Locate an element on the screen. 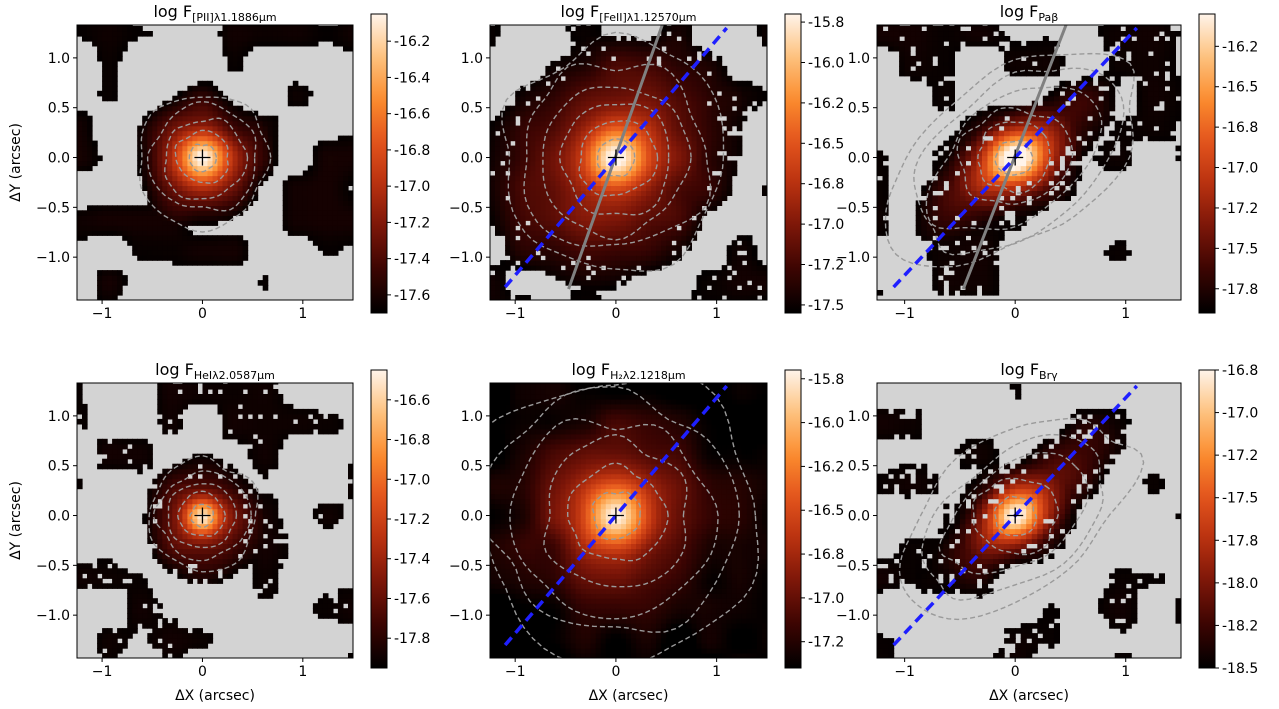 The image size is (1279, 709). chart-title: log FPaβ is located at coordinates (1029, 13).